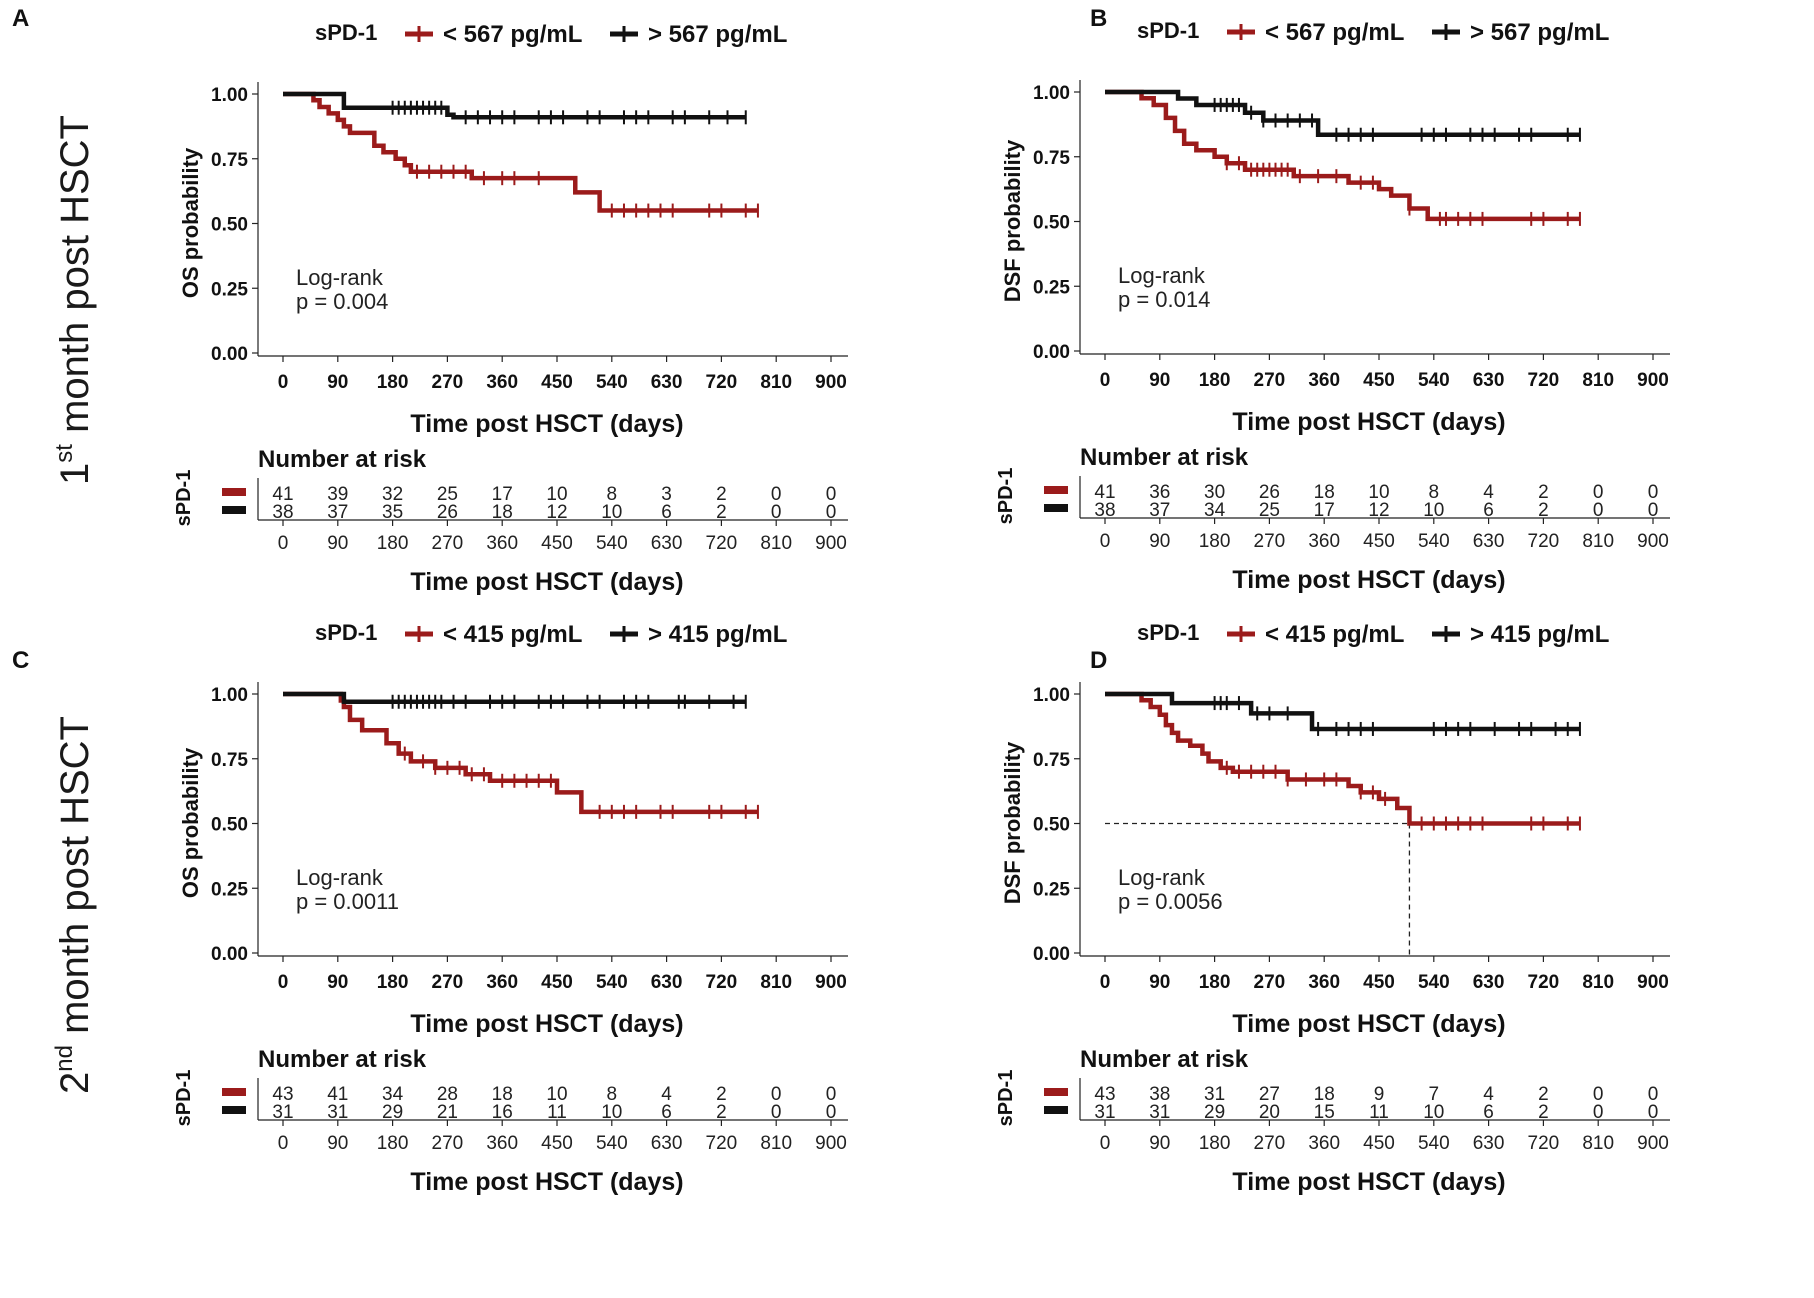  I want to click on legend-label-1: > 567 pg/mL, so click(717, 34).